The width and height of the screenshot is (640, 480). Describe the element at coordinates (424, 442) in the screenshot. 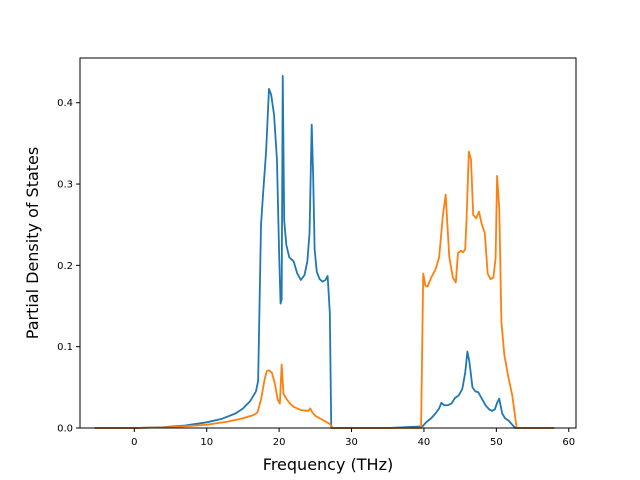

I see `x-tick-label: 40` at that location.